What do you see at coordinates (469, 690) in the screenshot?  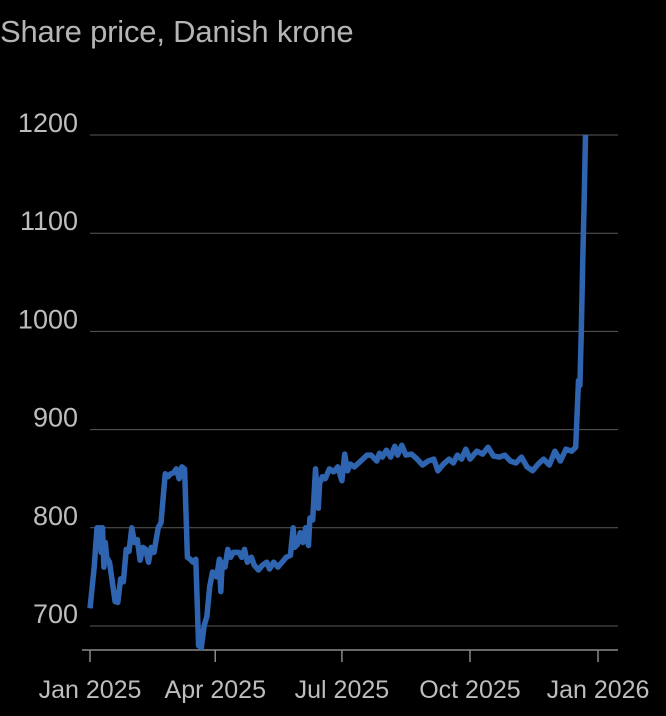 I see `x-tick-label-3: Oct 2025` at bounding box center [469, 690].